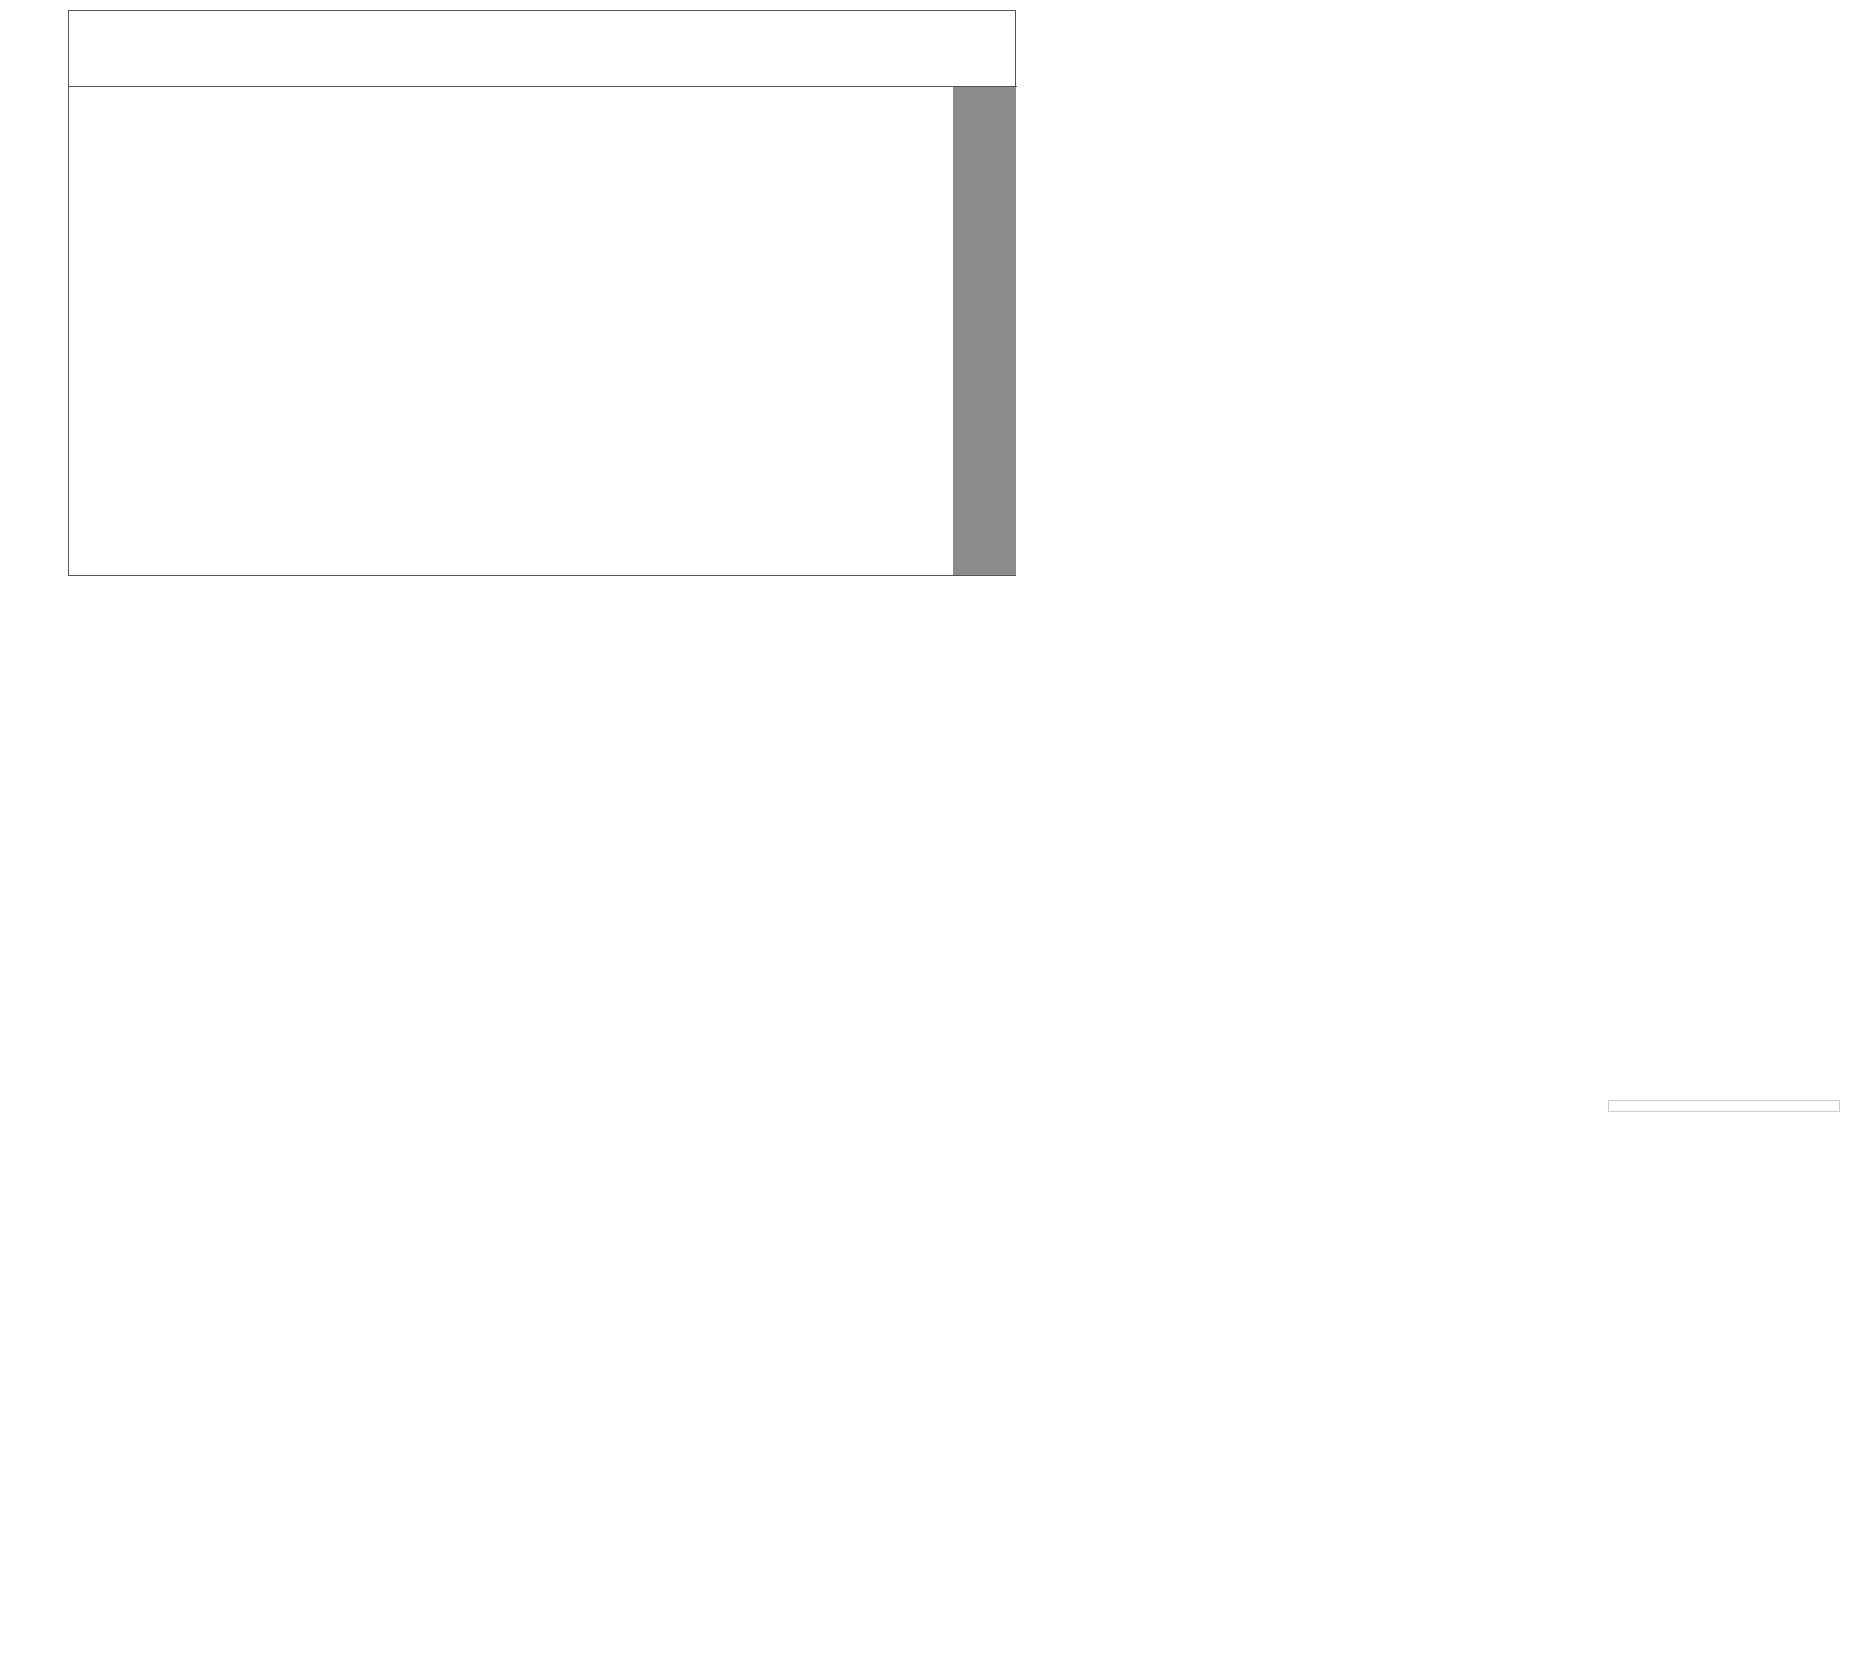  Describe the element at coordinates (448, 845) in the screenshot. I see `colorbar-sigma-theta` at that location.